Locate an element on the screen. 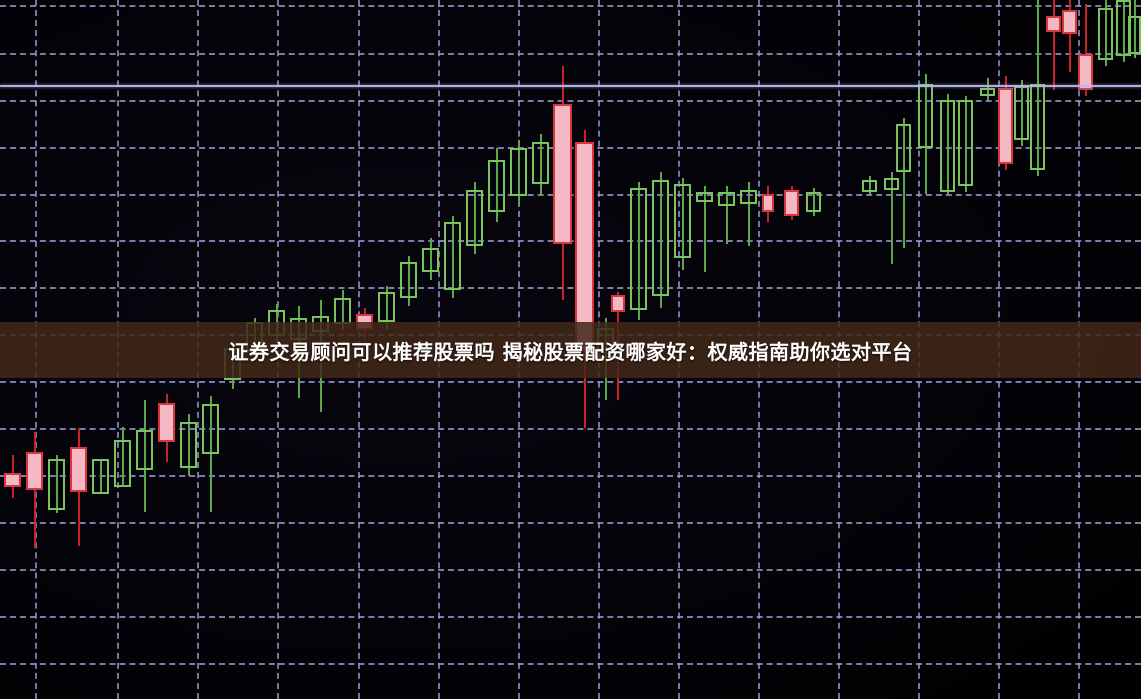  headline-text: 证券交易顾问可以推荐股票吗 揭秘股票配资哪家好：权威指南助你选对平台 is located at coordinates (570, 351).